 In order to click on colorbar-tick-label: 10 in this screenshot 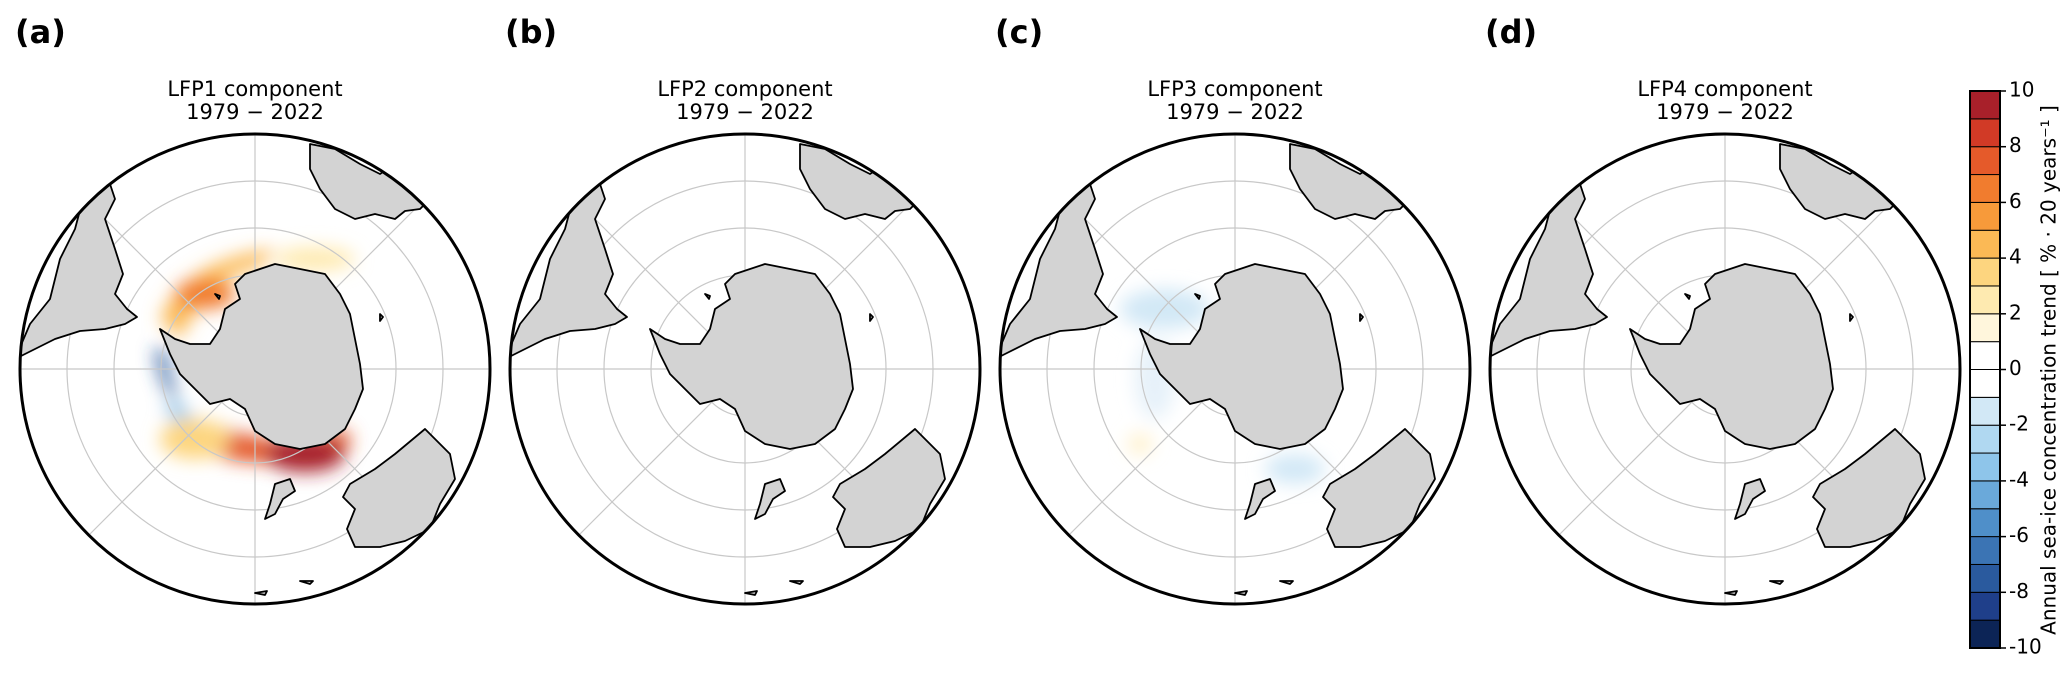, I will do `click(2021, 90)`.